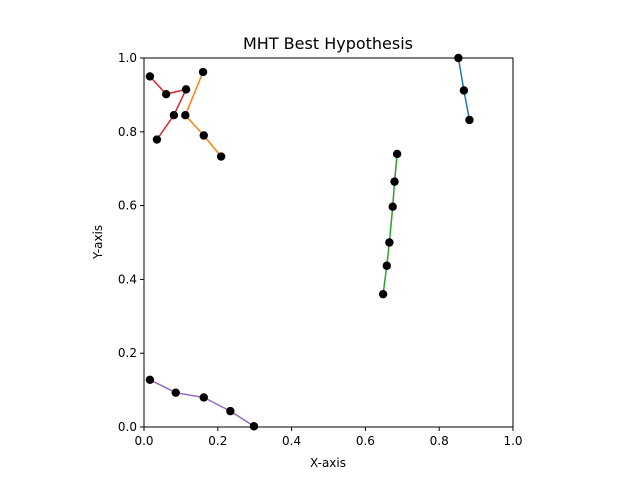 Image resolution: width=640 pixels, height=480 pixels. I want to click on x-tick-label: 0.6, so click(365, 441).